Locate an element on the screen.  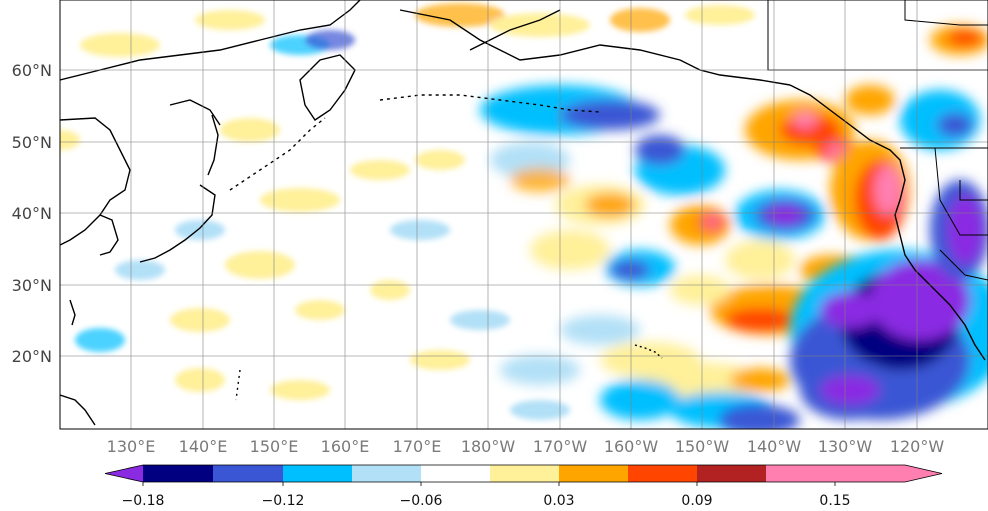
latitude-labels: 60°N 50°N 40°N 30°N 20°N is located at coordinates (32, 213).